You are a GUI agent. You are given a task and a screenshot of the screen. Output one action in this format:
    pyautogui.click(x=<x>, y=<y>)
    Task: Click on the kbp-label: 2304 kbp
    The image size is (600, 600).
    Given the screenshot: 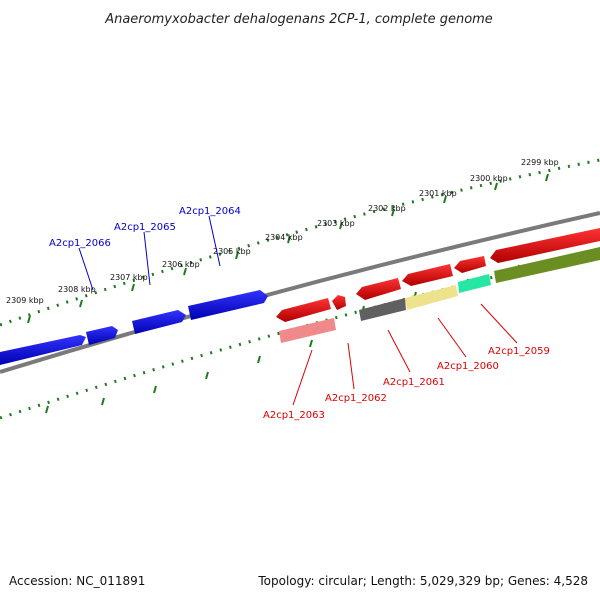 What is the action you would take?
    pyautogui.click(x=284, y=237)
    